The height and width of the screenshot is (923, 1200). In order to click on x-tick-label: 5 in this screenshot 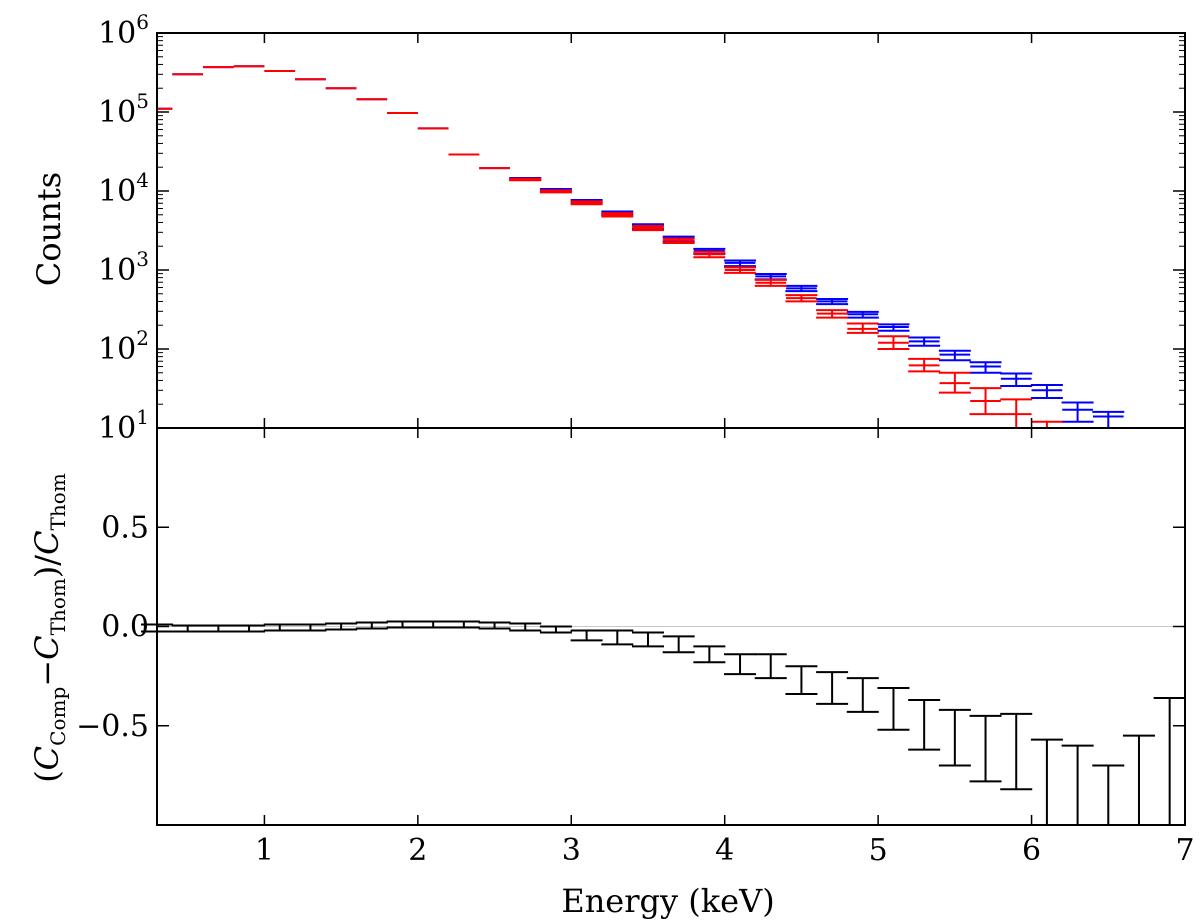, I will do `click(878, 850)`.